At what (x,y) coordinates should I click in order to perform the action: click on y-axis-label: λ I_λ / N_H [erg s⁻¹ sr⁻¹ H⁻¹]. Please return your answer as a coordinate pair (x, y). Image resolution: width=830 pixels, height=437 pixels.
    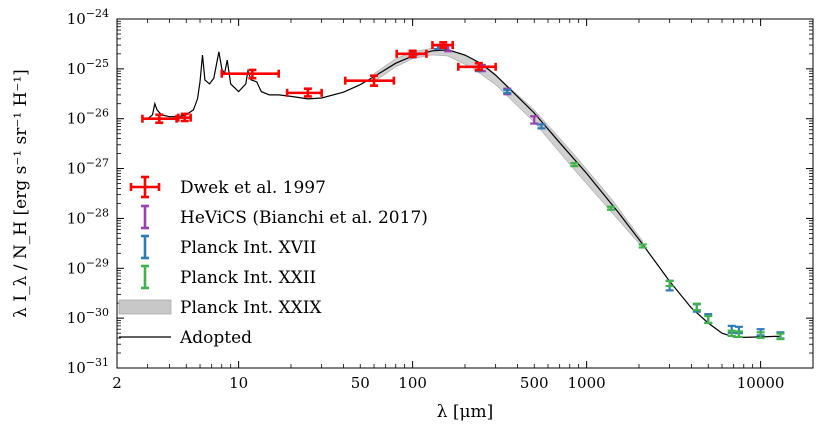
    Looking at the image, I should click on (21, 193).